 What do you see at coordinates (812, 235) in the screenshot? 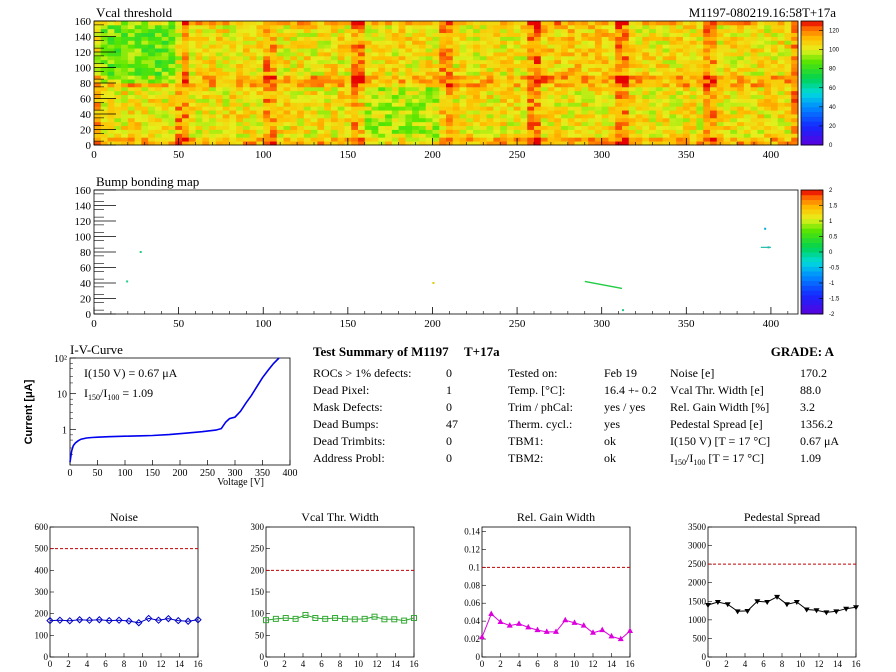
I see `palette-bin` at bounding box center [812, 235].